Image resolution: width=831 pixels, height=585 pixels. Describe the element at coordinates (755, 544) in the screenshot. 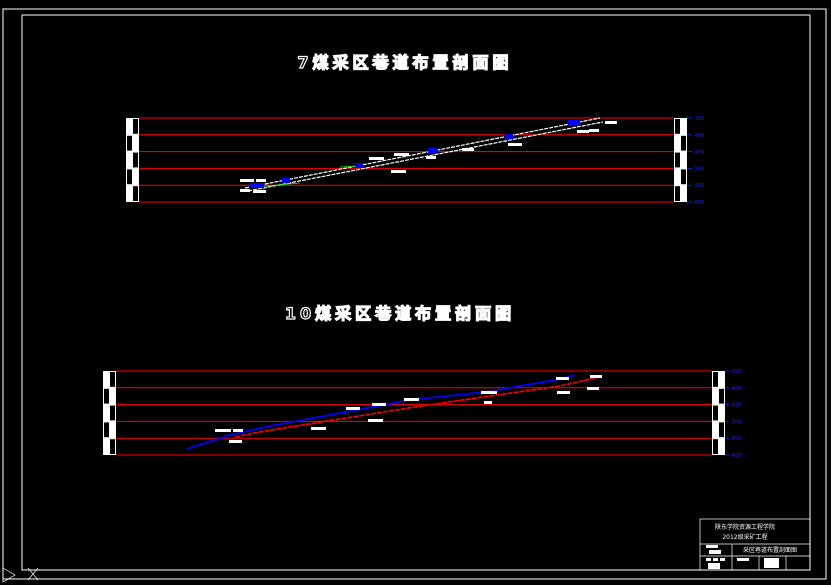

I see `title-block` at that location.